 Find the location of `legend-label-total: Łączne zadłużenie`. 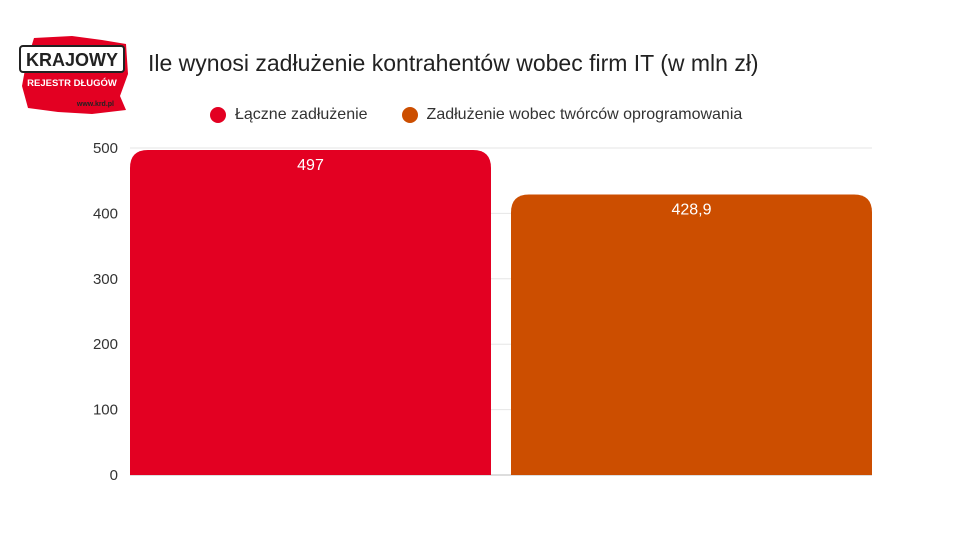

legend-label-total: Łączne zadłużenie is located at coordinates (301, 114).